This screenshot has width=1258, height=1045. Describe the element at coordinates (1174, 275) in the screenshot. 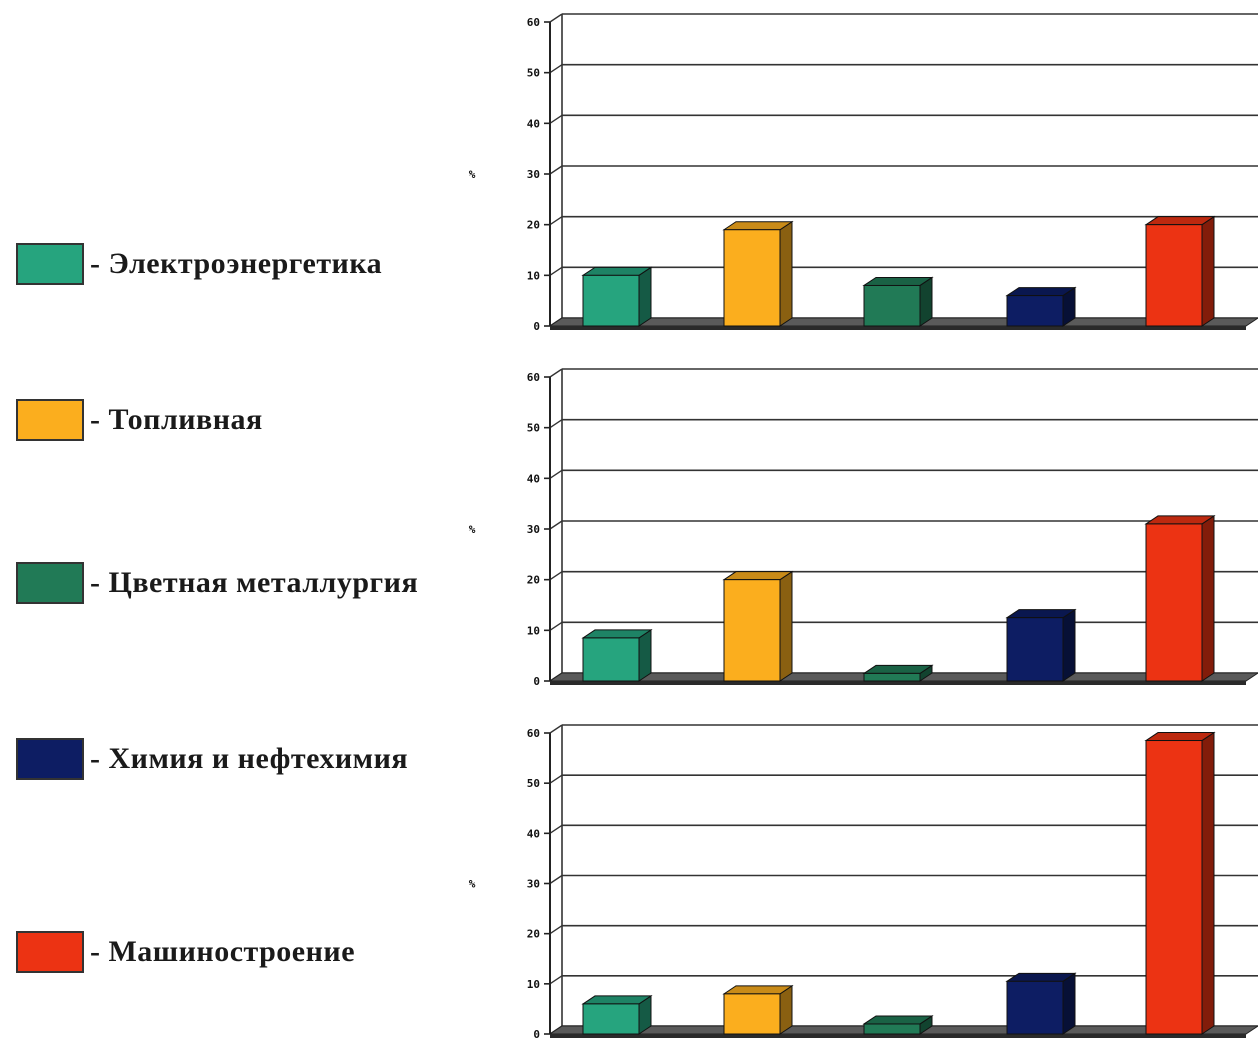

I see `chart-1-bar-5-front` at that location.